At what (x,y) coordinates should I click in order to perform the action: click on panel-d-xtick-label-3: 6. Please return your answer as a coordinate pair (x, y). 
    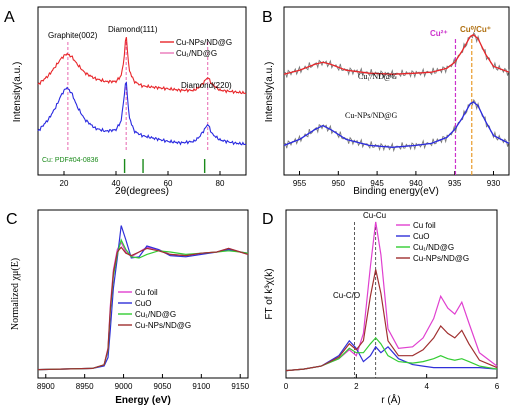
    Looking at the image, I should click on (497, 386).